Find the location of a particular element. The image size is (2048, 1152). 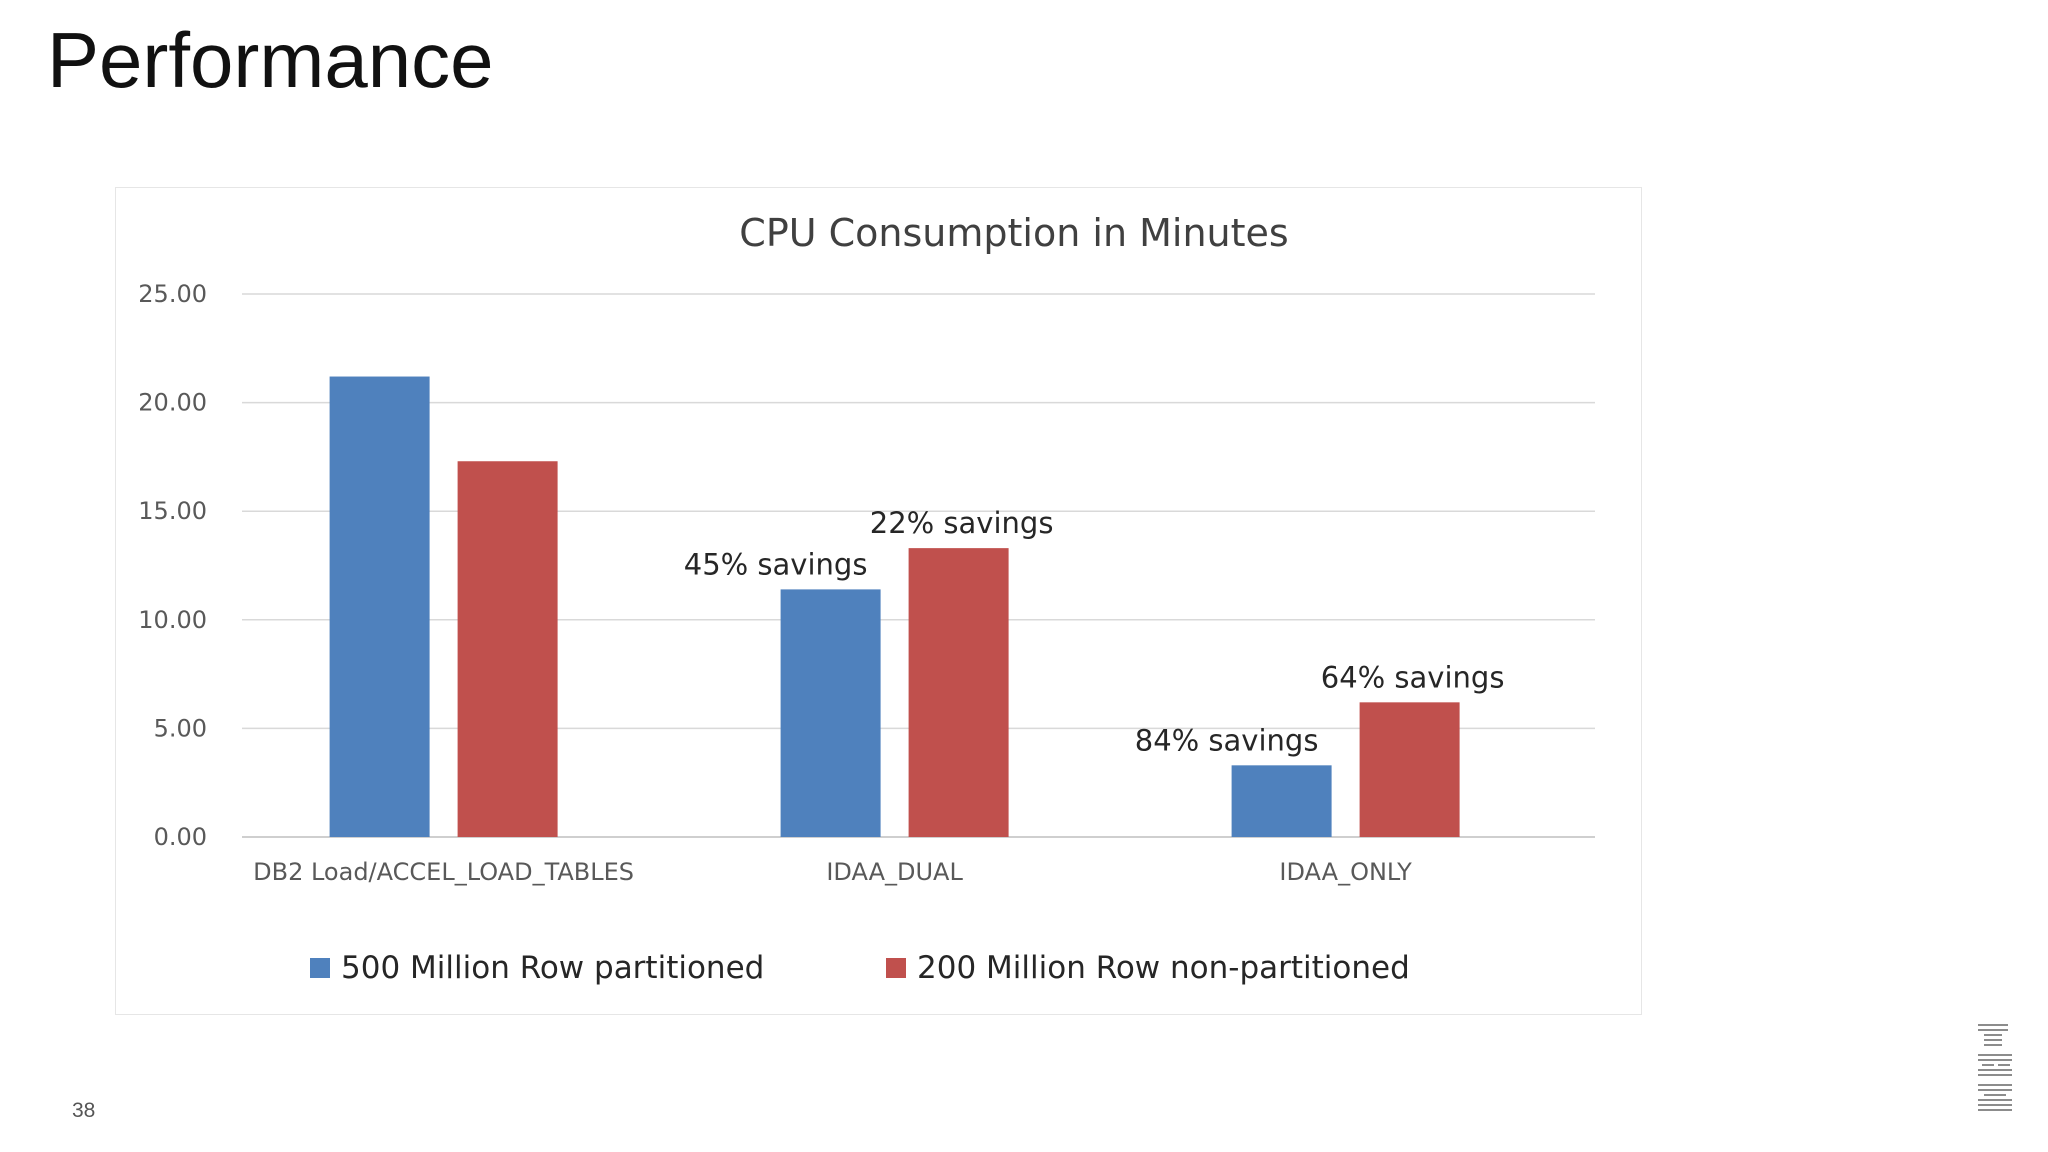

y-tick-label: 10.00 is located at coordinates (172, 620).